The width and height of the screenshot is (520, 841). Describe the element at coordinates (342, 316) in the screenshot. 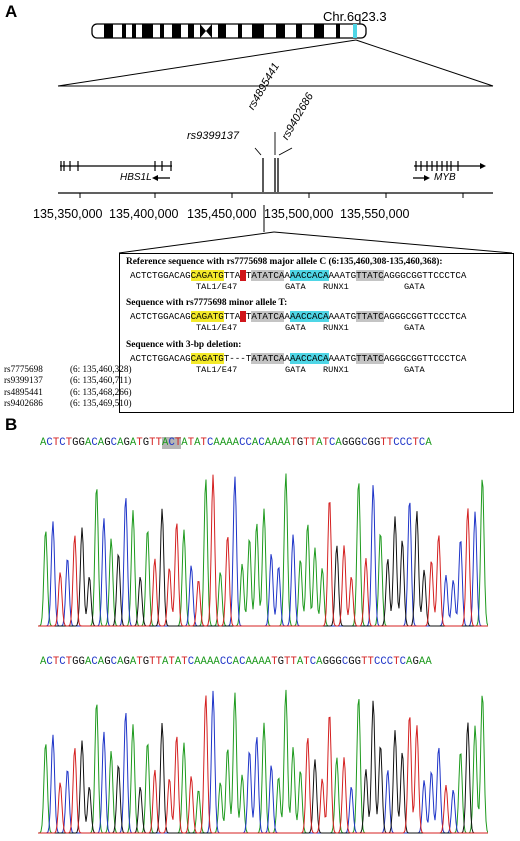

I see `sequence-segment: AAATG` at that location.